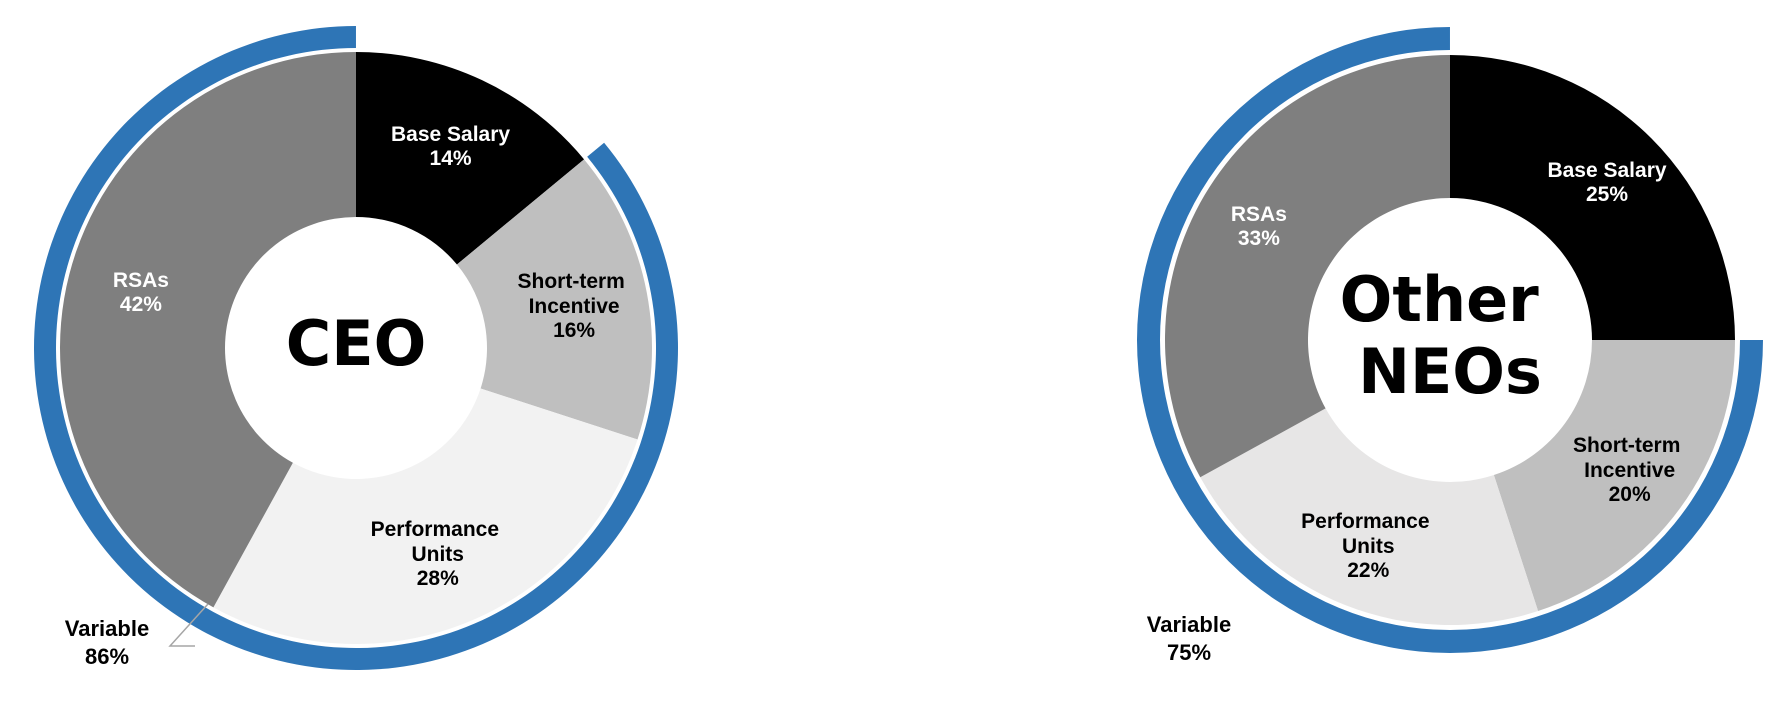 Image resolution: width=1788 pixels, height=708 pixels. What do you see at coordinates (1607, 194) in the screenshot?
I see `slice-value: 25%` at bounding box center [1607, 194].